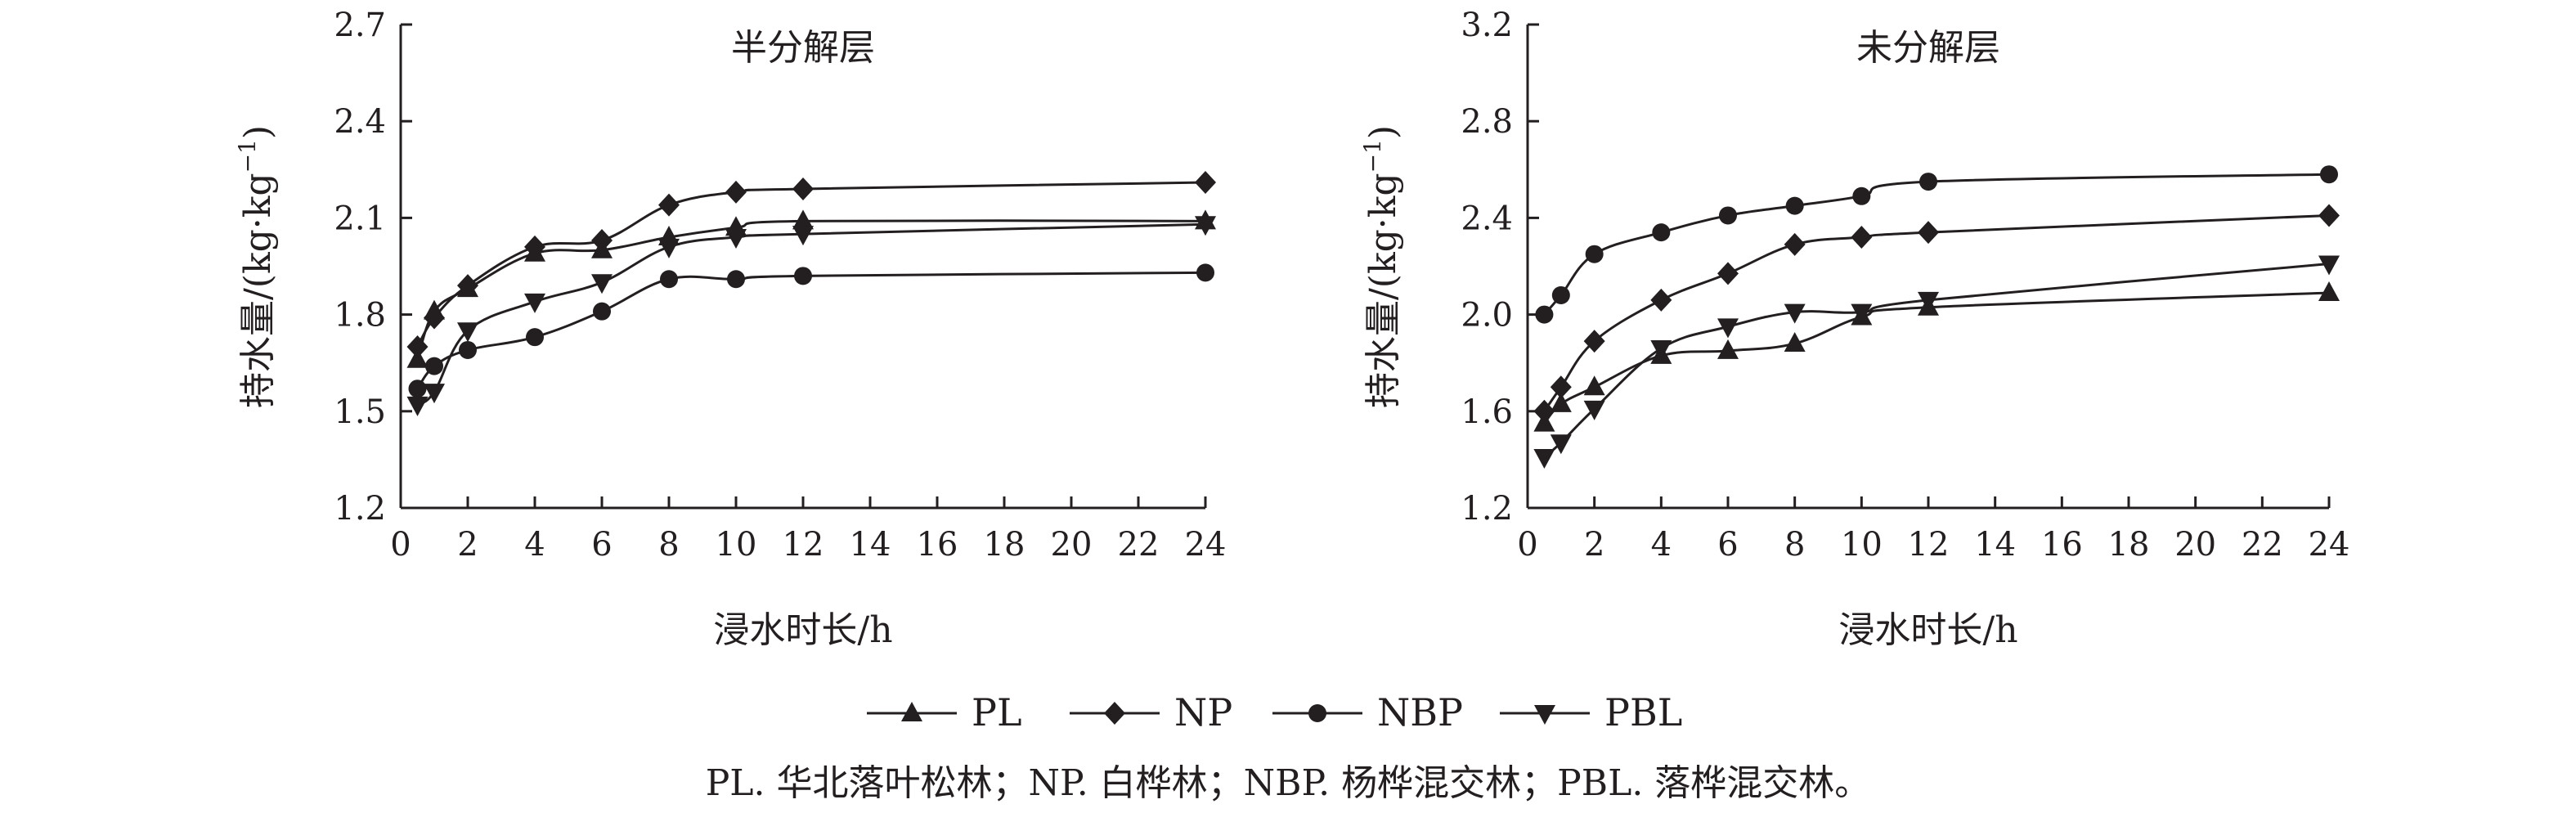 This screenshot has width=2576, height=822. I want to click on y-ticks: 1.2 1.6 2.0 2.4 2.8 3.2, so click(1500, 267).